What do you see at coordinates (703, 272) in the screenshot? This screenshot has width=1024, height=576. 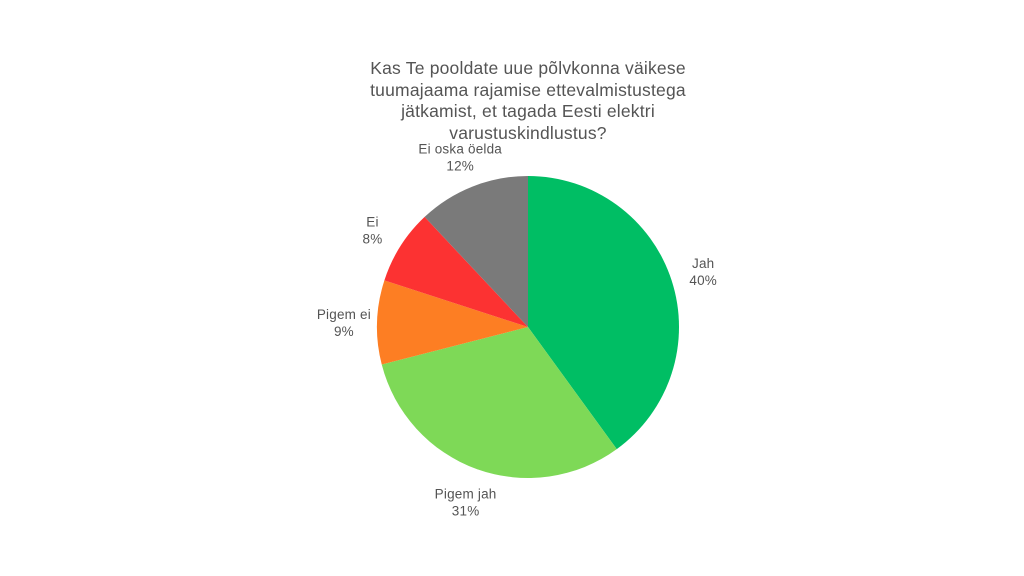 I see `pie-label-jah: Jah 40%` at bounding box center [703, 272].